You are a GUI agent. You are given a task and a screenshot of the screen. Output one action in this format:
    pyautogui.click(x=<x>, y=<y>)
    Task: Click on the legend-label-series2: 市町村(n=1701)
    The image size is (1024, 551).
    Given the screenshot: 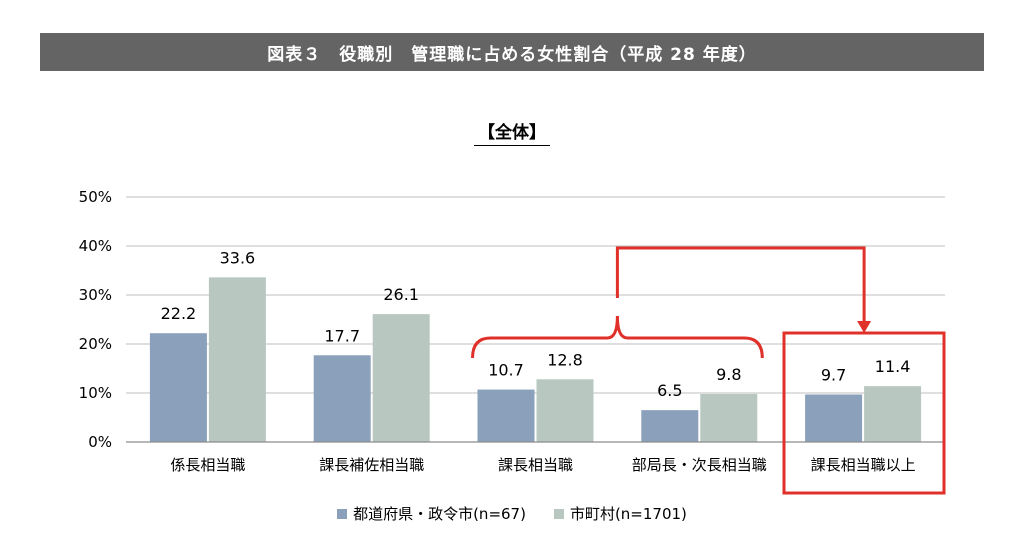 What is the action you would take?
    pyautogui.click(x=628, y=514)
    